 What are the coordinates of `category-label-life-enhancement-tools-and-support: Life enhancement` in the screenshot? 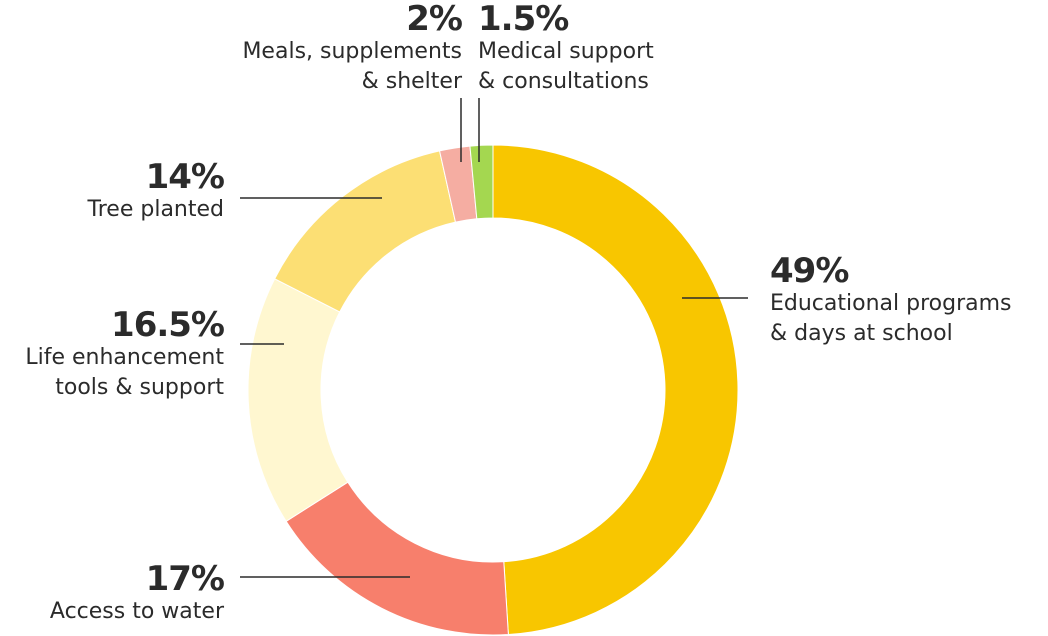 It's located at (124, 357).